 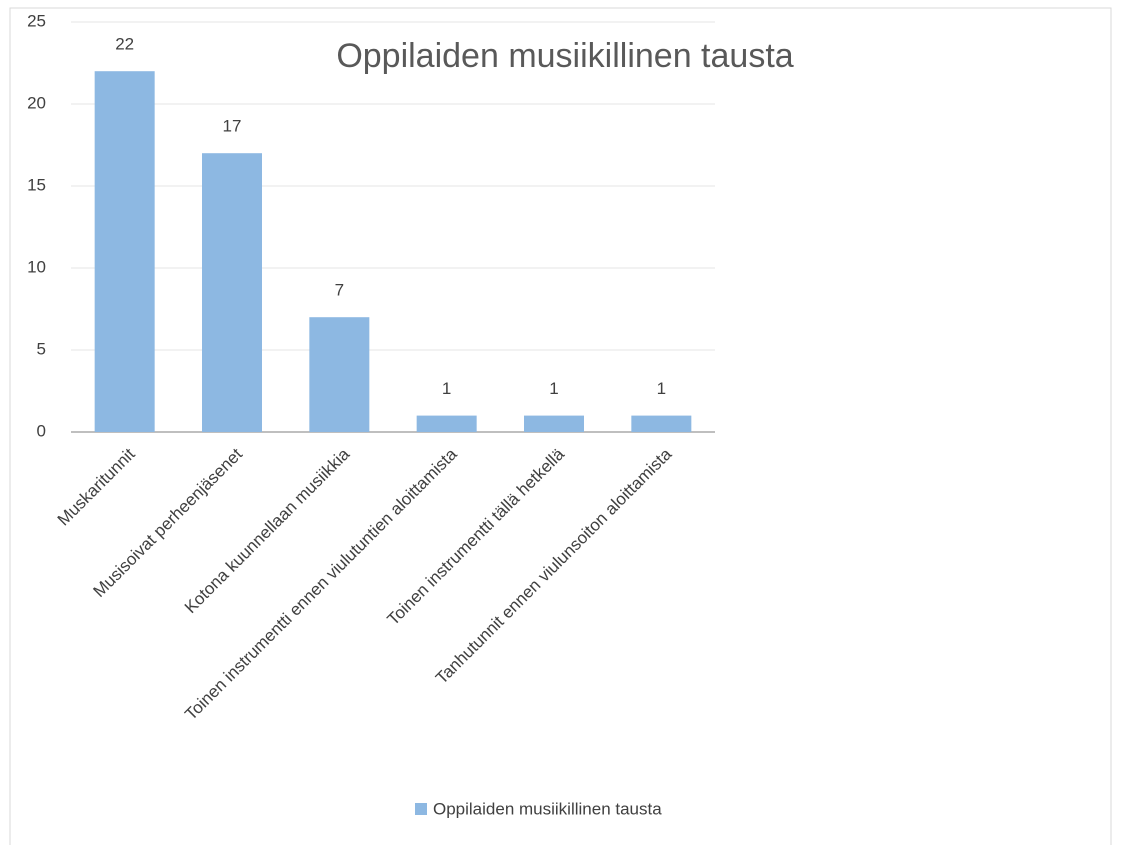 I want to click on y-tick-label: 10, so click(x=36, y=266).